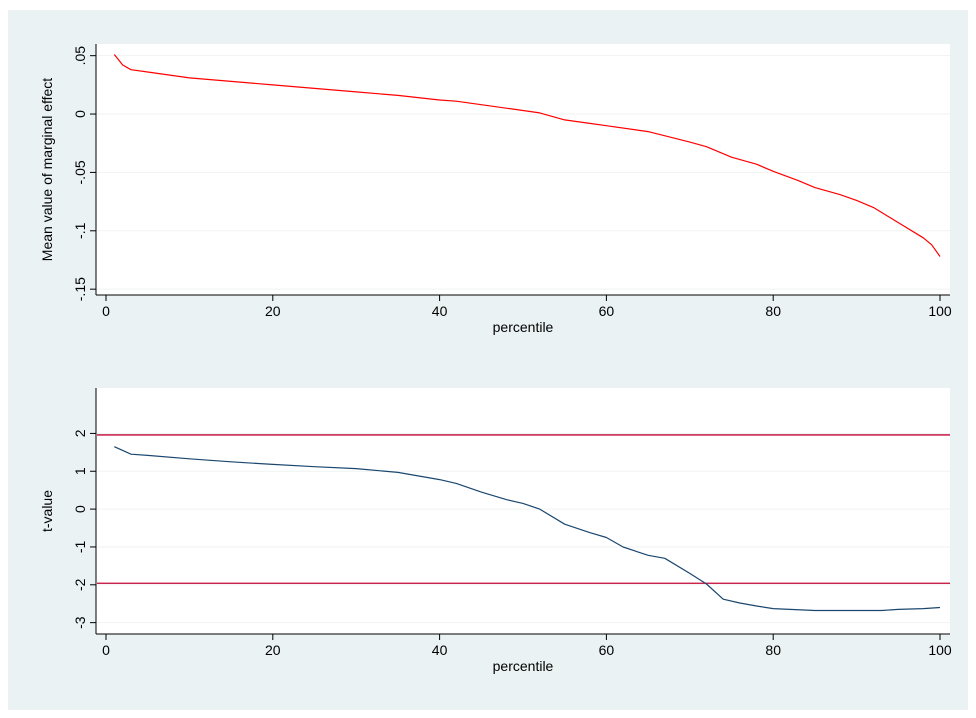 This screenshot has width=976, height=718. Describe the element at coordinates (80, 56) in the screenshot. I see `y-tick-label-1-0: .05` at that location.